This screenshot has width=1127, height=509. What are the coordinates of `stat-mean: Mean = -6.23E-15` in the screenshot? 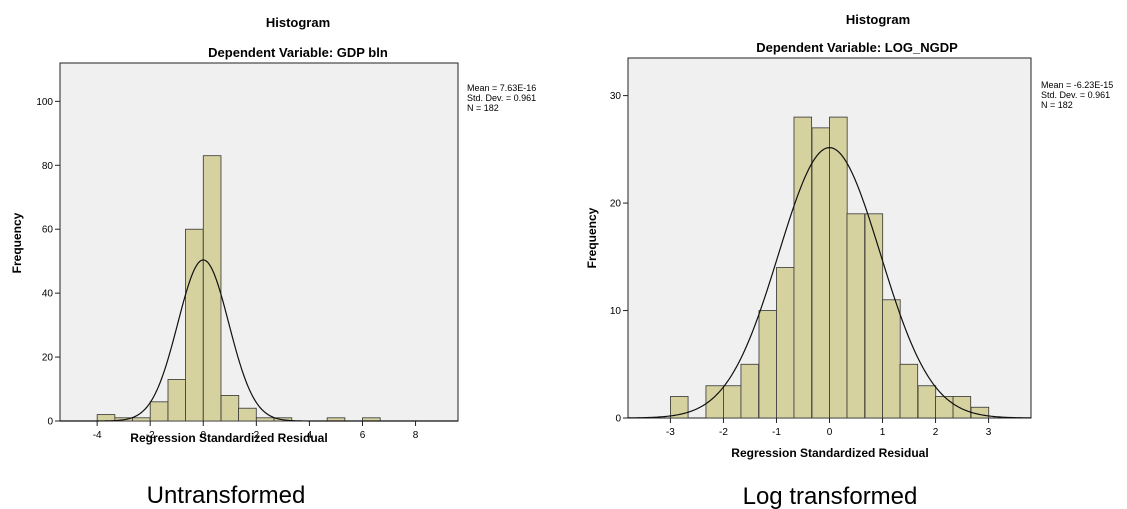 It's located at (1077, 85).